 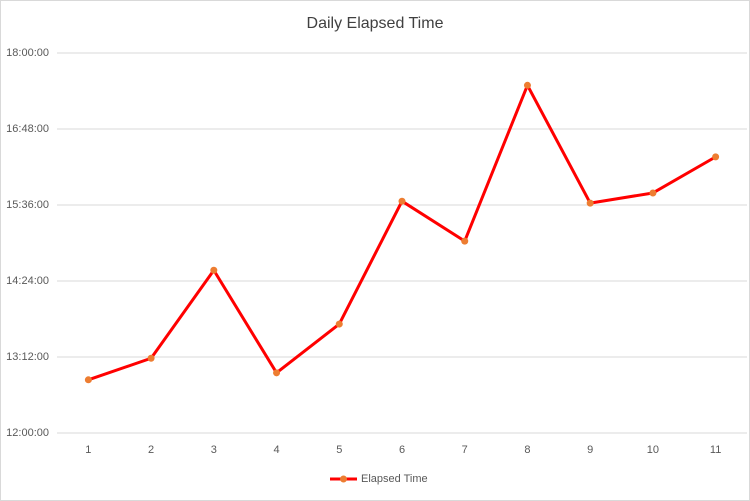 What do you see at coordinates (214, 450) in the screenshot?
I see `x-tick-label: 3` at bounding box center [214, 450].